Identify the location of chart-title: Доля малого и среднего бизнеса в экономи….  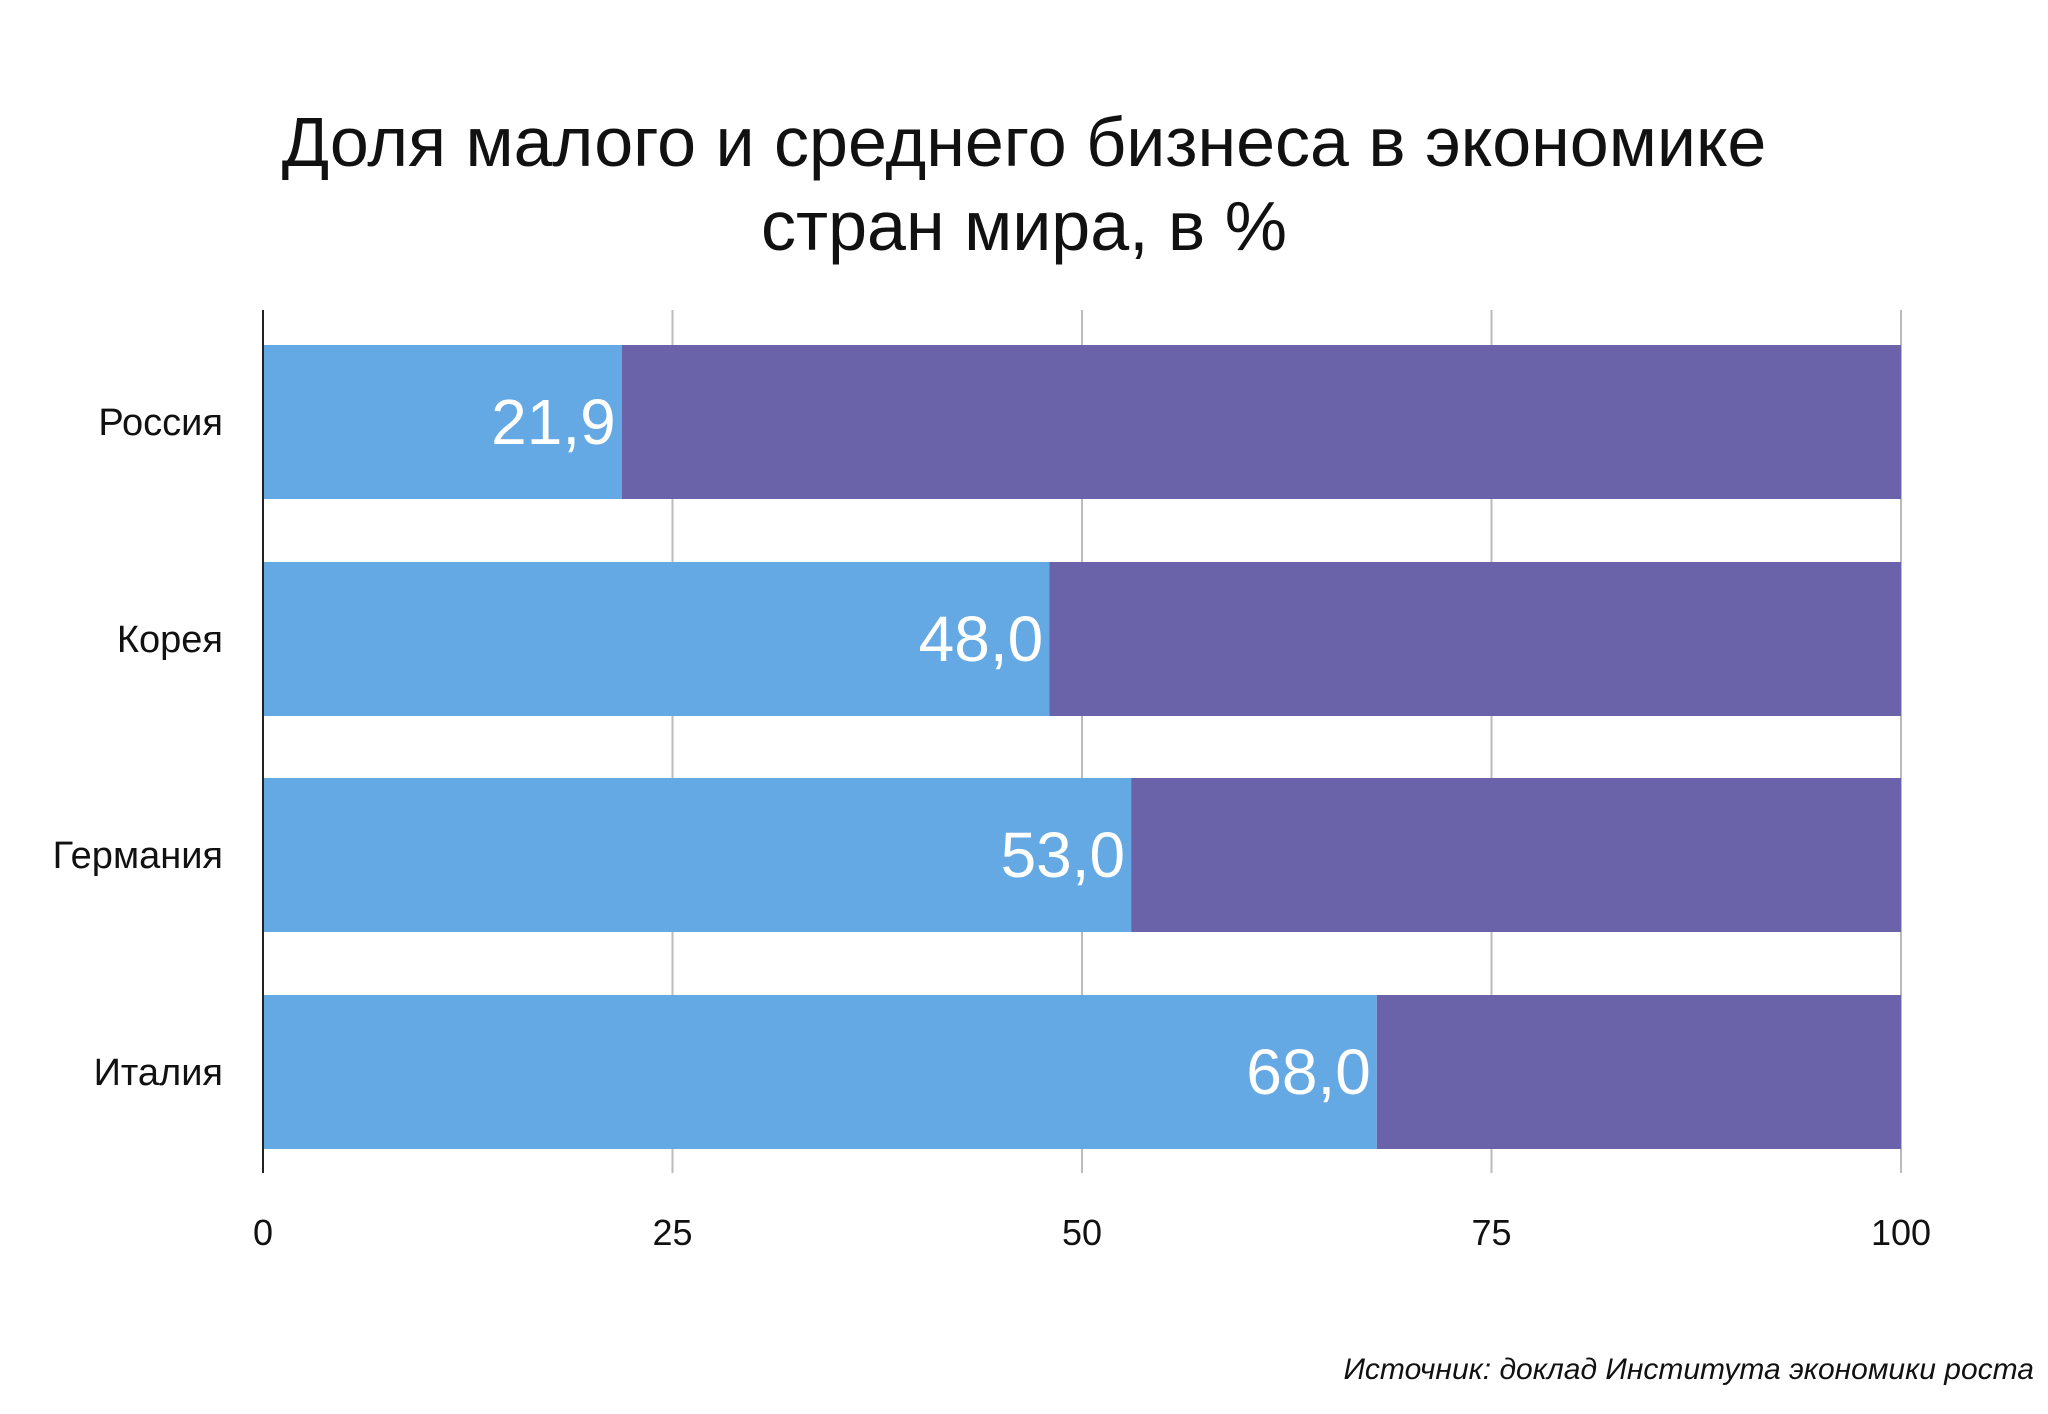
(1024, 184).